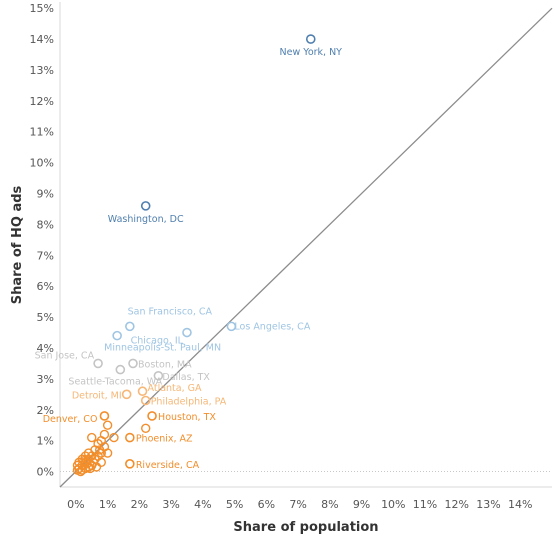 The image size is (555, 541). I want to click on x-tick-label: 6%, so click(266, 504).